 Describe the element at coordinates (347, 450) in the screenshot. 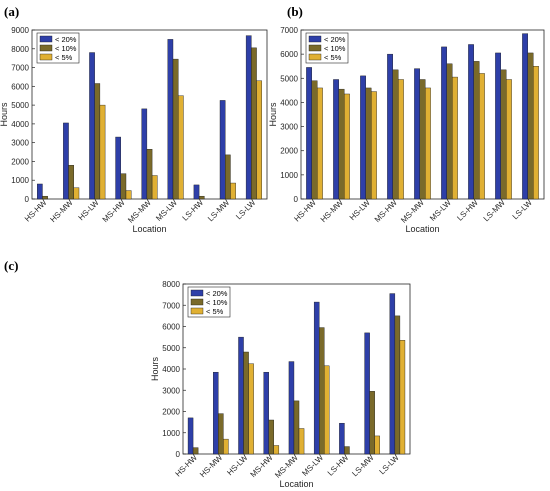

I see `bar-LS-HW-series2` at that location.